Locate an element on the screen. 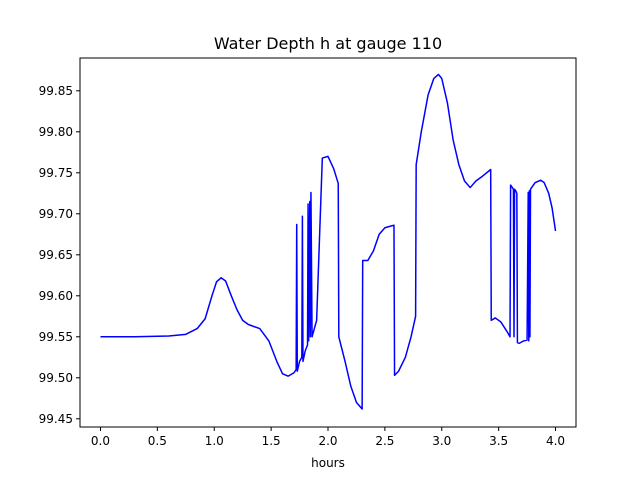  x-tick-label: 0.0 is located at coordinates (100, 441).